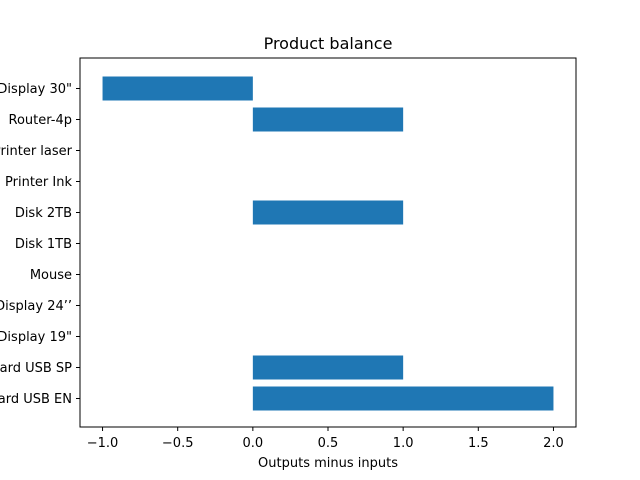 The width and height of the screenshot is (640, 480). I want to click on x-axis-label: Outputs minus inputs, so click(328, 463).